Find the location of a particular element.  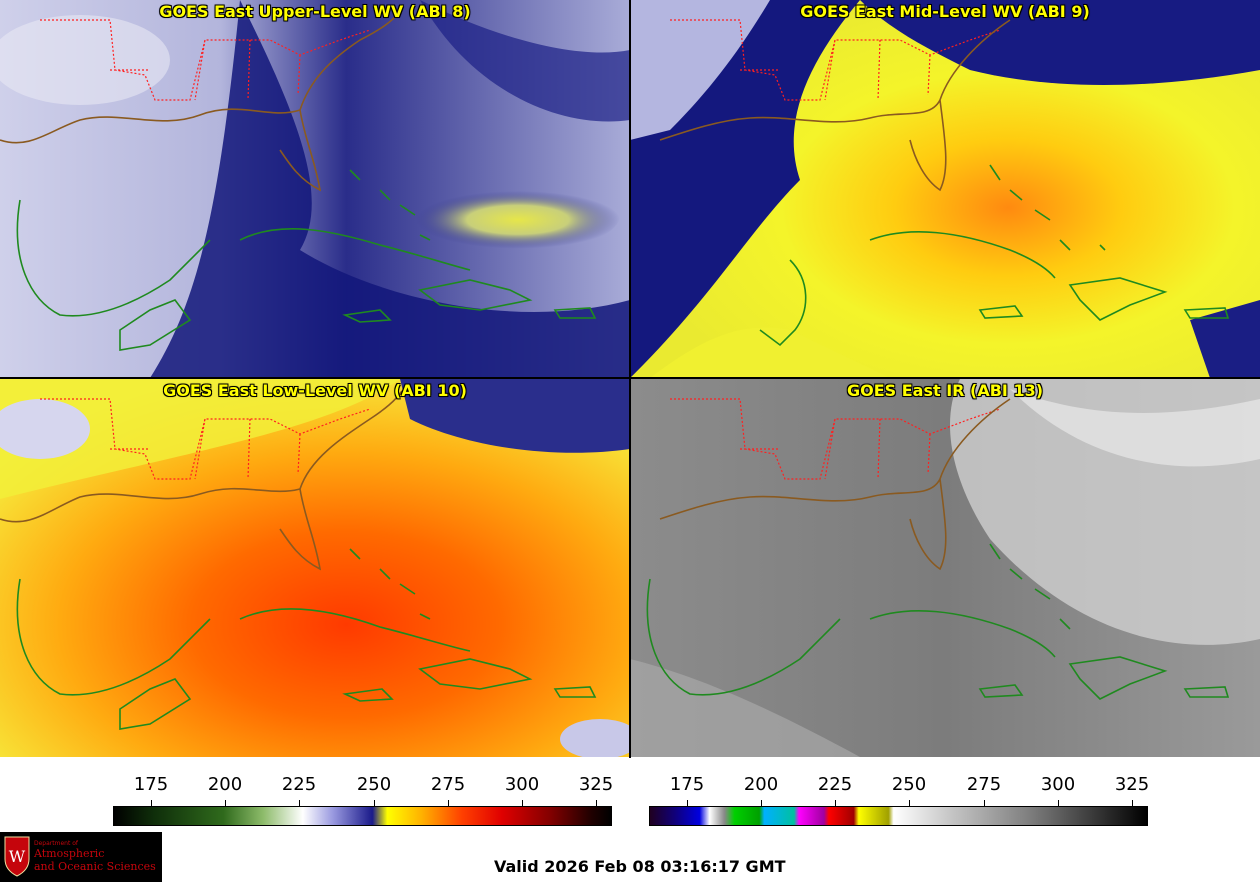

wv-tick-label: 325 is located at coordinates (596, 784).